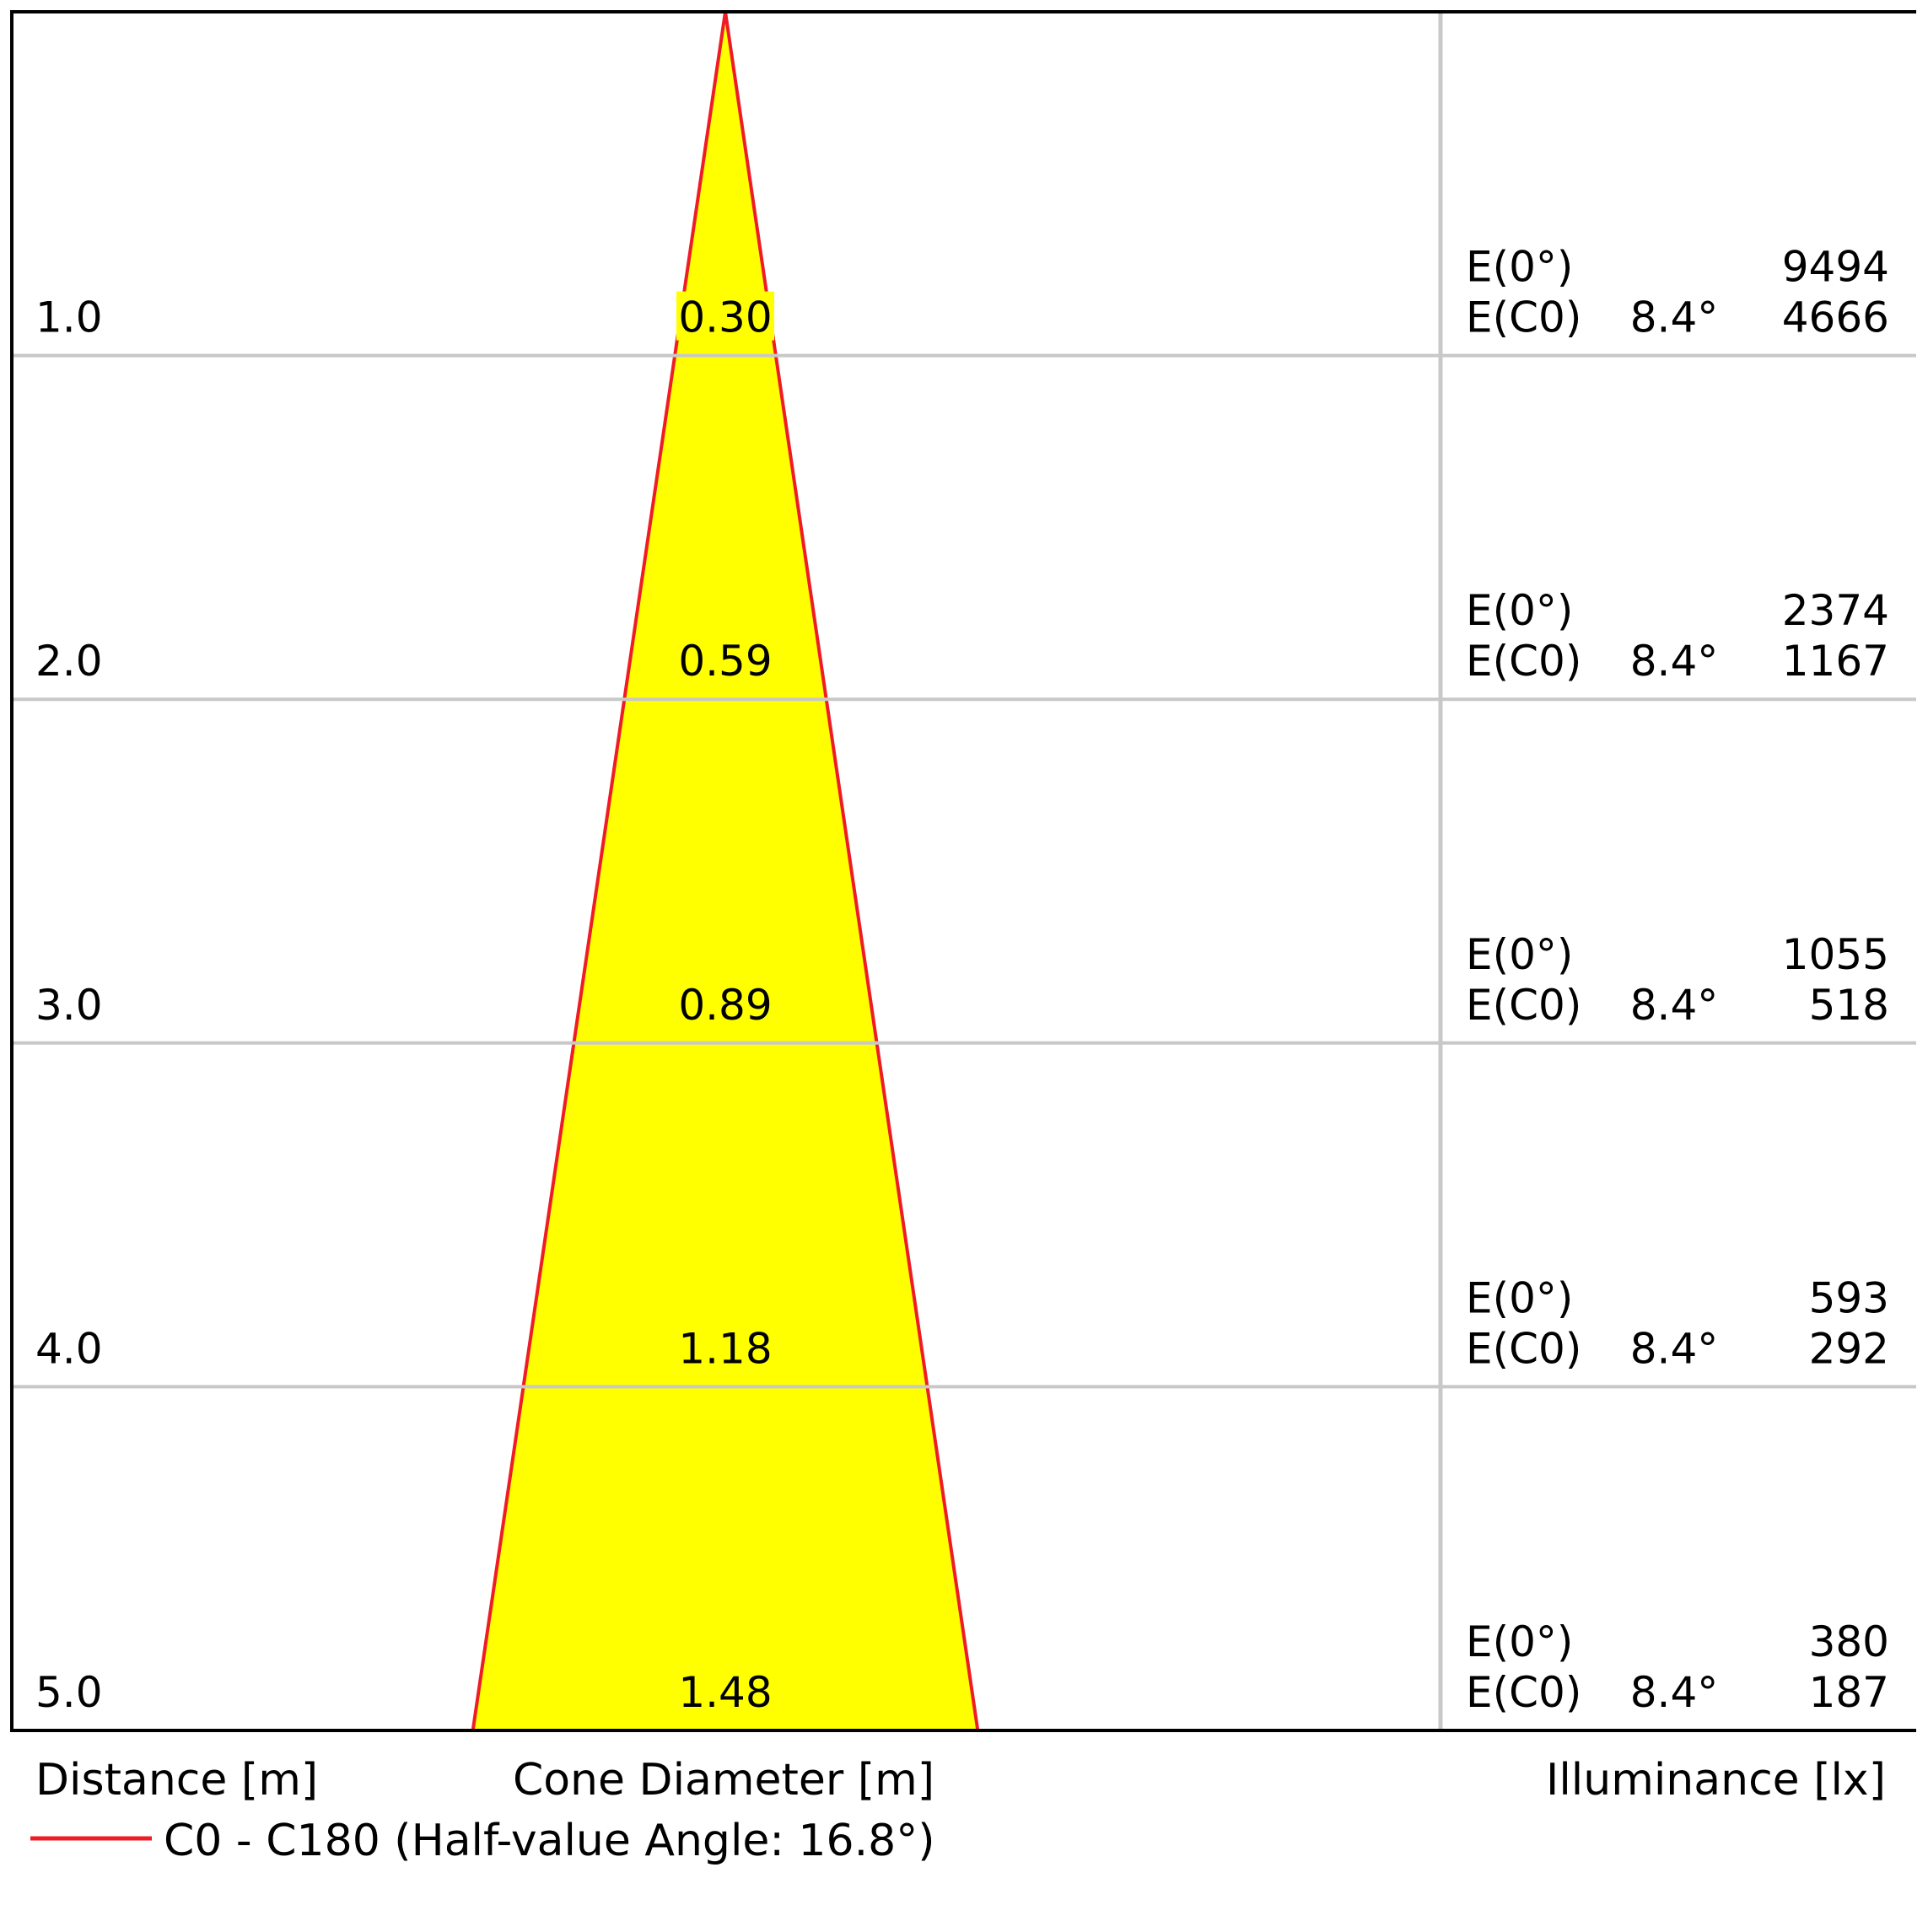 The width and height of the screenshot is (1928, 1932). What do you see at coordinates (549, 1841) in the screenshot?
I see `legend-label: C0 - C180 (Half-value Angle: 16.8°)` at bounding box center [549, 1841].